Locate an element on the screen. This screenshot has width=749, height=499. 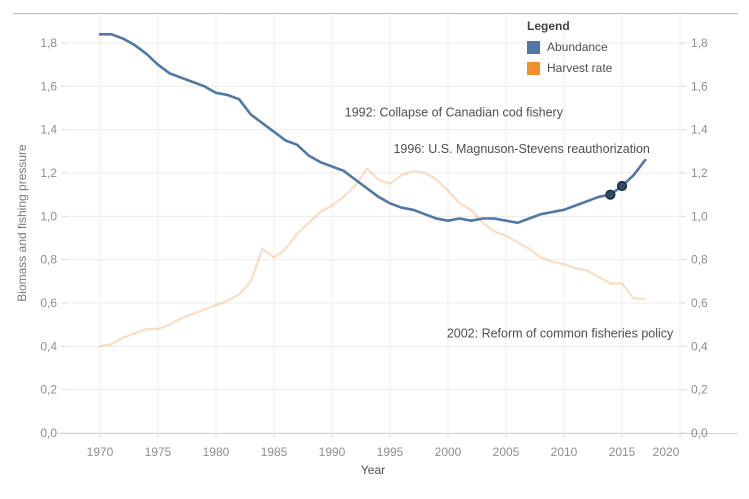
x-axis-title: Year is located at coordinates (373, 470).